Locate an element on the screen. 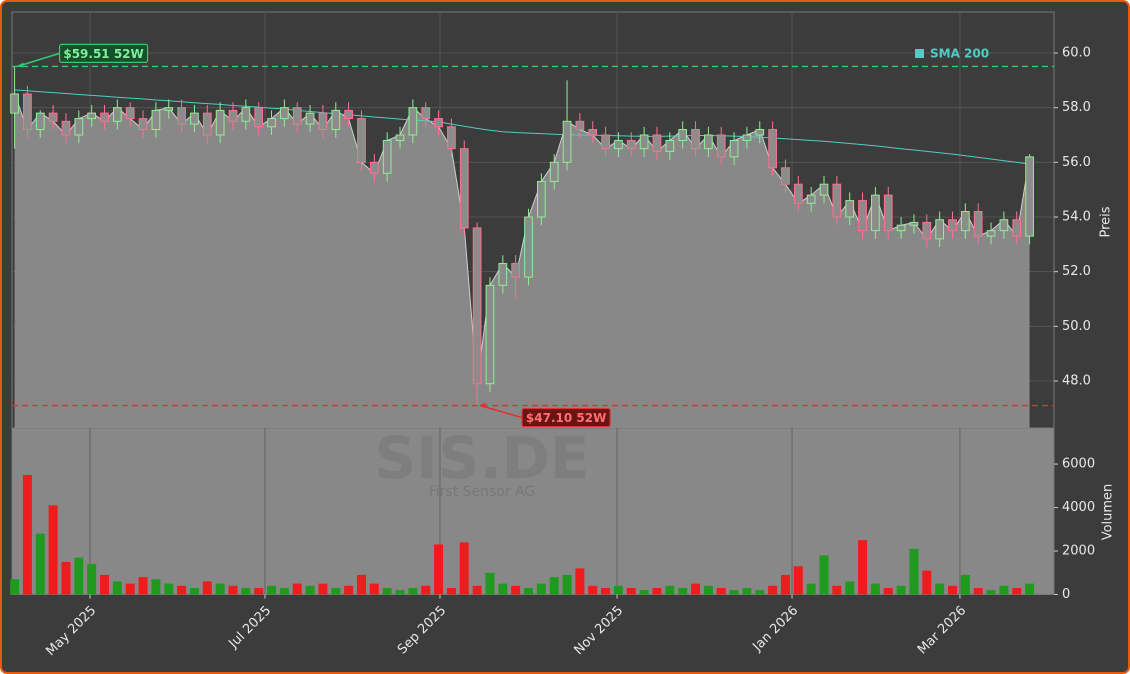 Image resolution: width=1130 pixels, height=674 pixels. legend-swatch is located at coordinates (919, 53).